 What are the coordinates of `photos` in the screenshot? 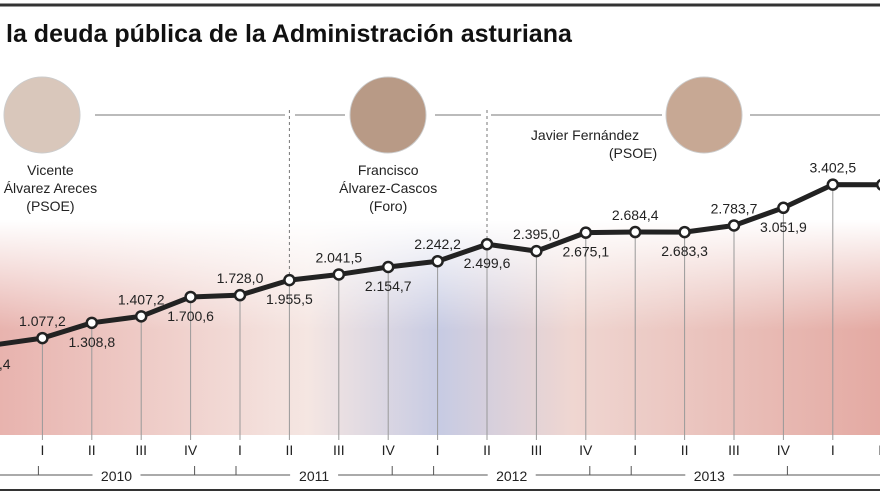 It's located at (373, 115).